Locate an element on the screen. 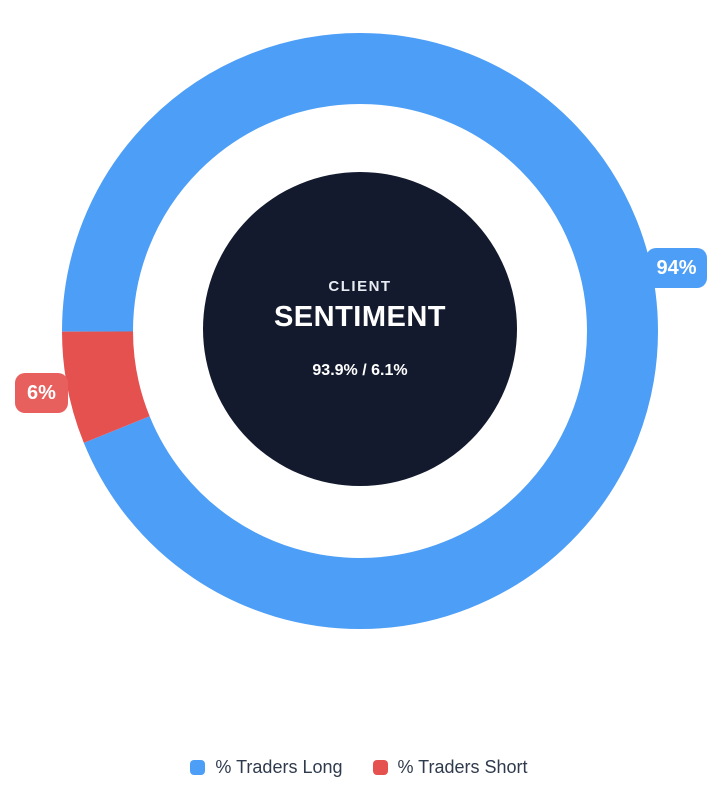  legend-label-short: % Traders Short is located at coordinates (462, 767).